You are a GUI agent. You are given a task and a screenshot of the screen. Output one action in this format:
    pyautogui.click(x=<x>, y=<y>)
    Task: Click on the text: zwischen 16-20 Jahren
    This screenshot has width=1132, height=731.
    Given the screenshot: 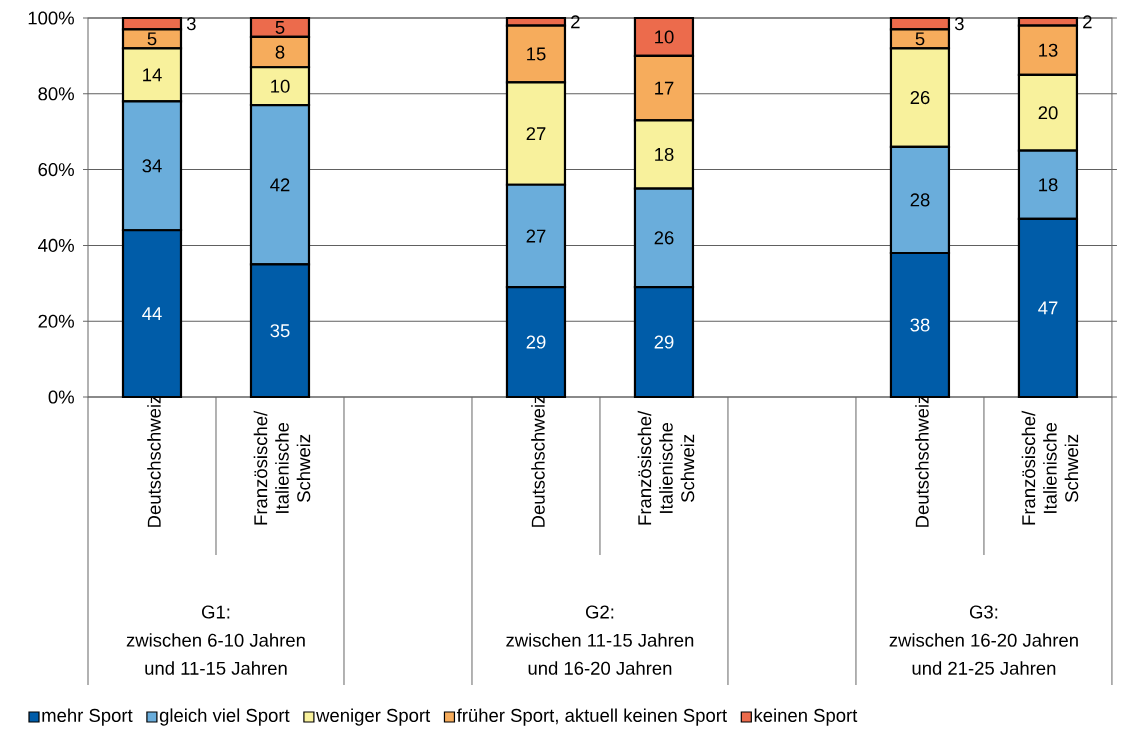 What is the action you would take?
    pyautogui.click(x=983, y=640)
    